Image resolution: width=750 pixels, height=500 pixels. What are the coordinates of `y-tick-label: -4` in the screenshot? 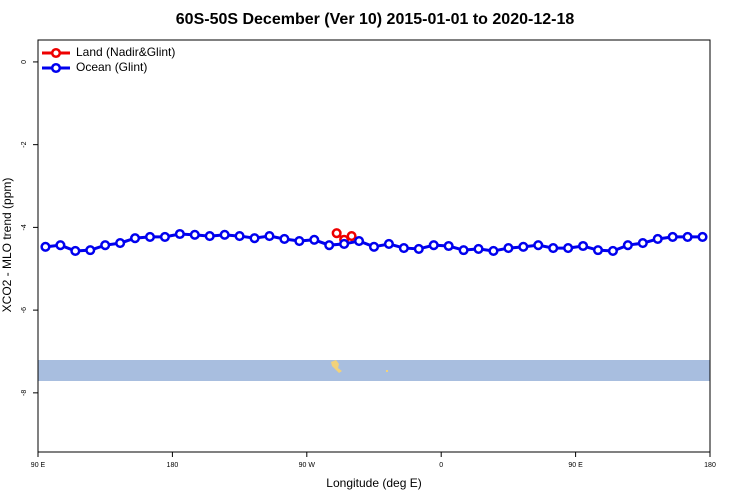 It's located at (24, 227).